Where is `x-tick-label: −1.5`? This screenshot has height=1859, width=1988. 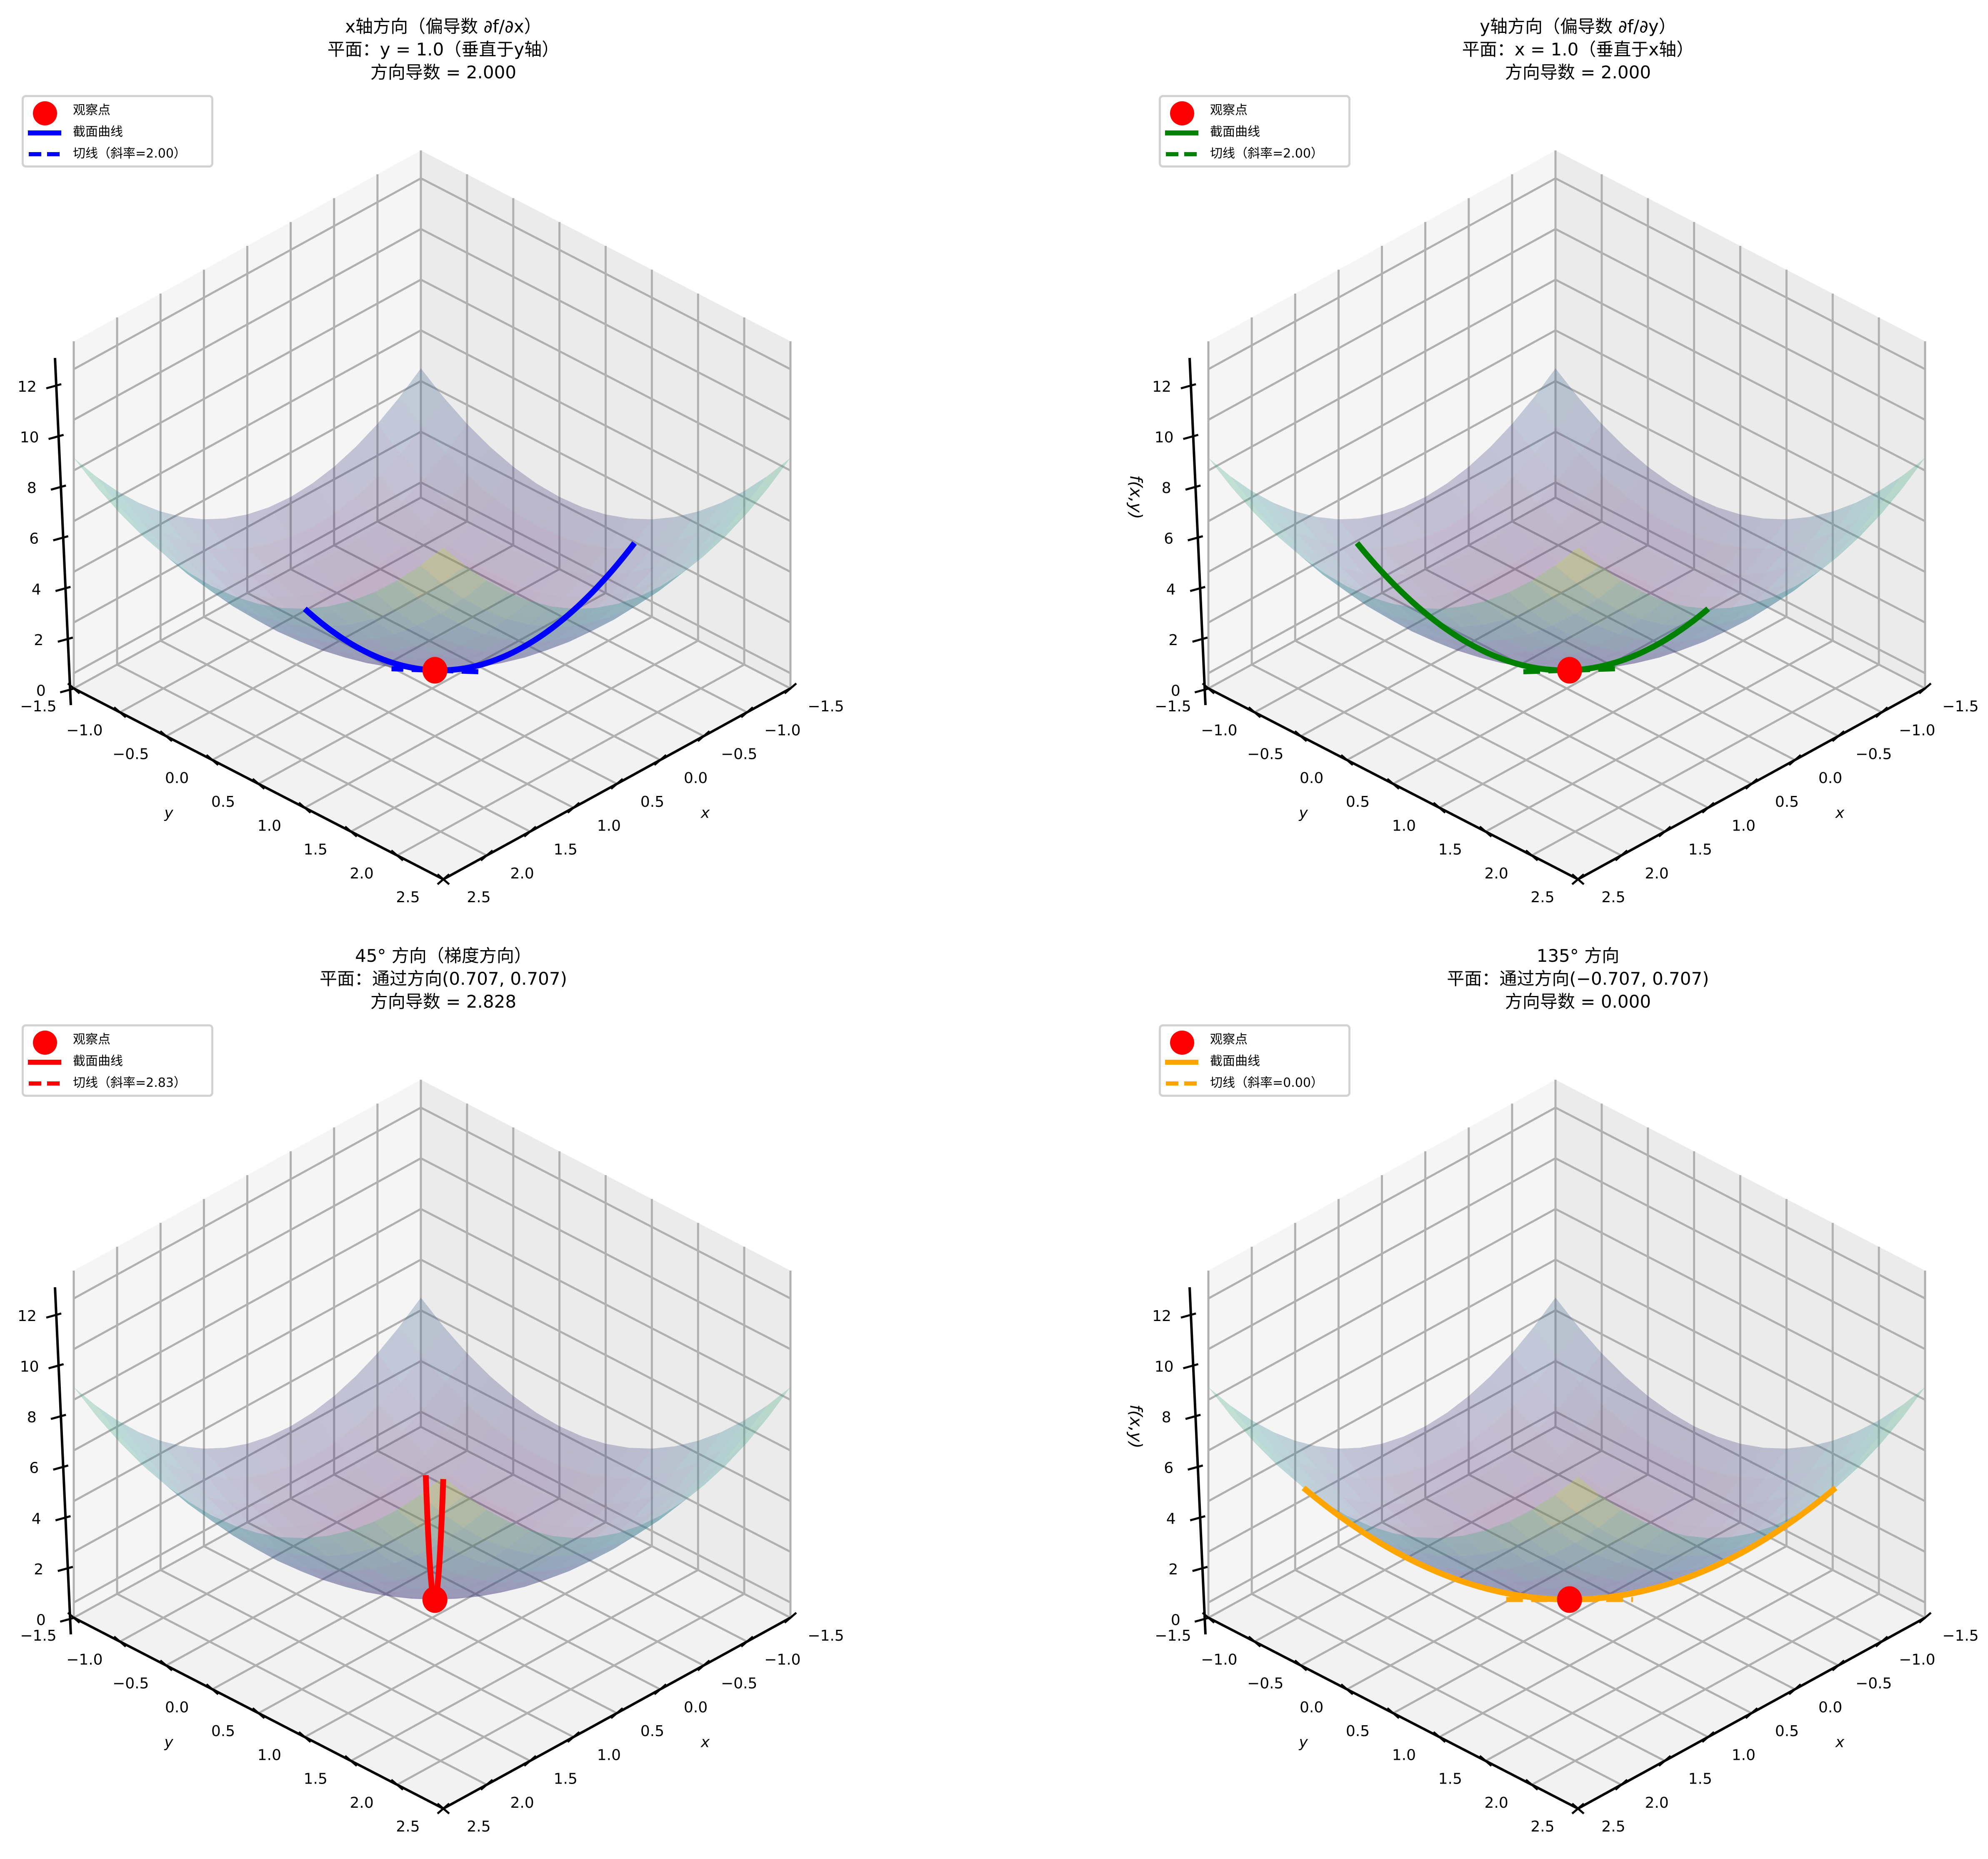
x-tick-label: −1.5 is located at coordinates (1960, 1635).